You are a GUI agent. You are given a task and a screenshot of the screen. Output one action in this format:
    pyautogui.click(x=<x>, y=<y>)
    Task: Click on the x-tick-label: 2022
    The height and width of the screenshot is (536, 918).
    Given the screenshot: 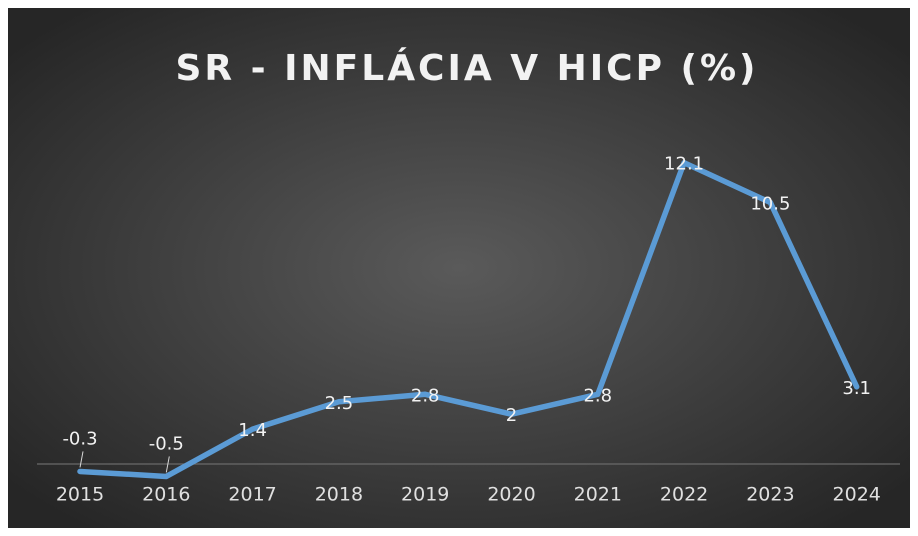 What is the action you would take?
    pyautogui.click(x=684, y=495)
    